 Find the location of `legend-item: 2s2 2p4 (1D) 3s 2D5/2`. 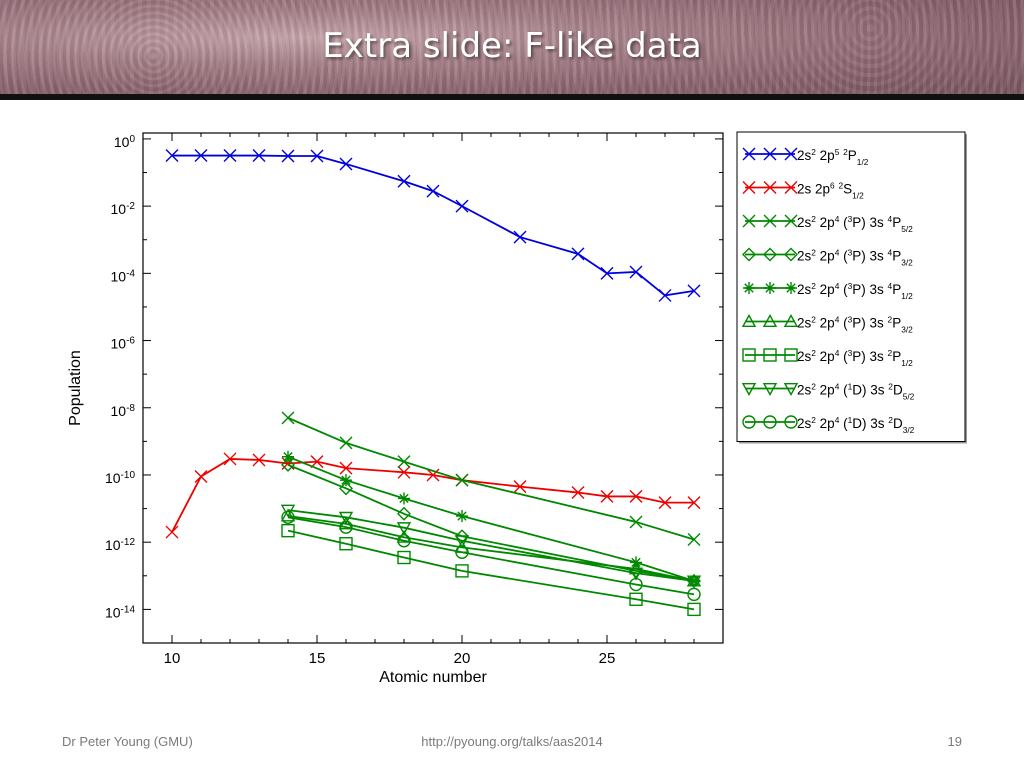

legend-item: 2s2 2p4 (1D) 3s 2D5/2 is located at coordinates (828, 392).